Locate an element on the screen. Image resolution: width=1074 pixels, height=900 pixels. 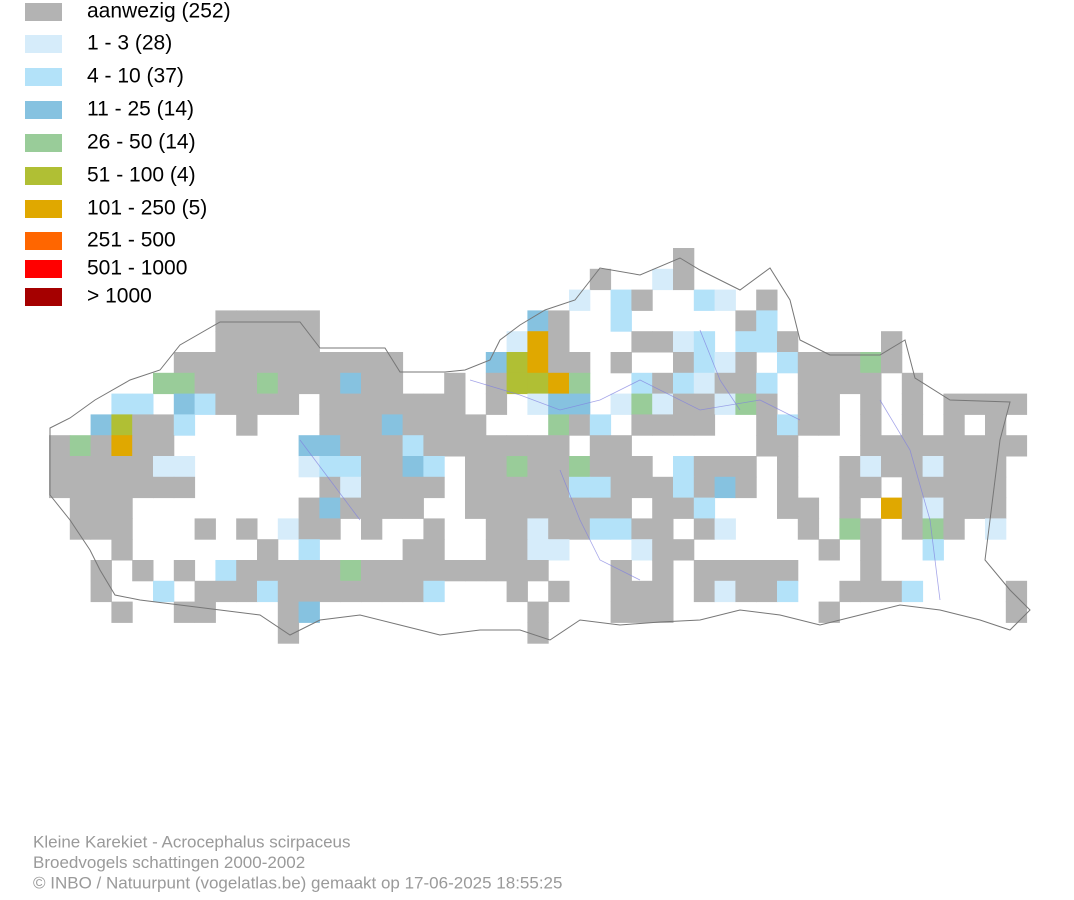
legend-label: 11 - 25 (14) is located at coordinates (140, 109).